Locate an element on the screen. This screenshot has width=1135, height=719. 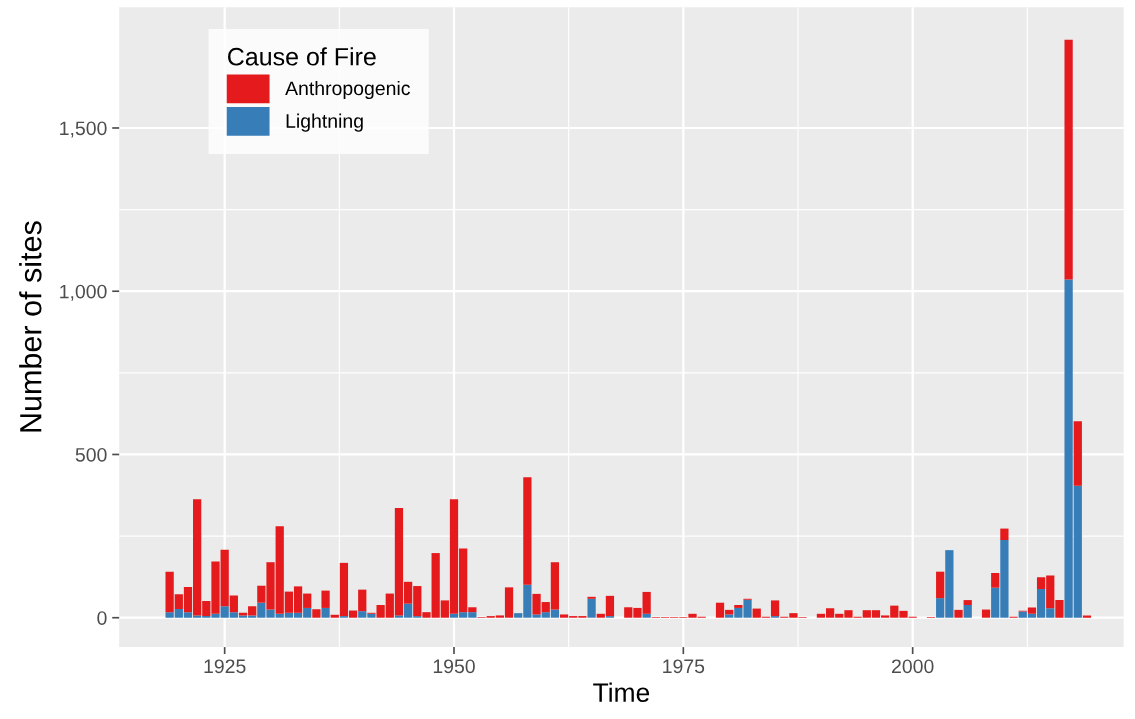
x-axis-title: Time is located at coordinates (621, 692).